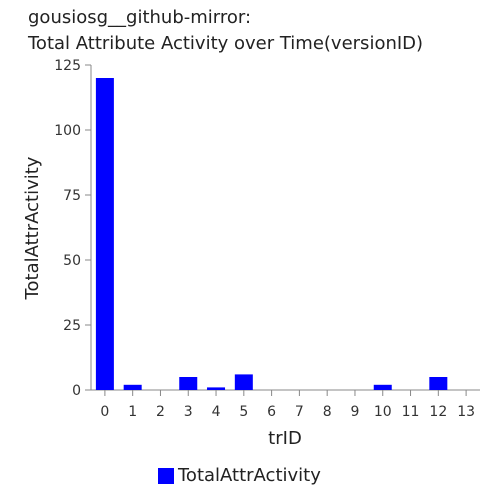  What do you see at coordinates (249, 475) in the screenshot?
I see `legend-label: TotalAttrActivity` at bounding box center [249, 475].